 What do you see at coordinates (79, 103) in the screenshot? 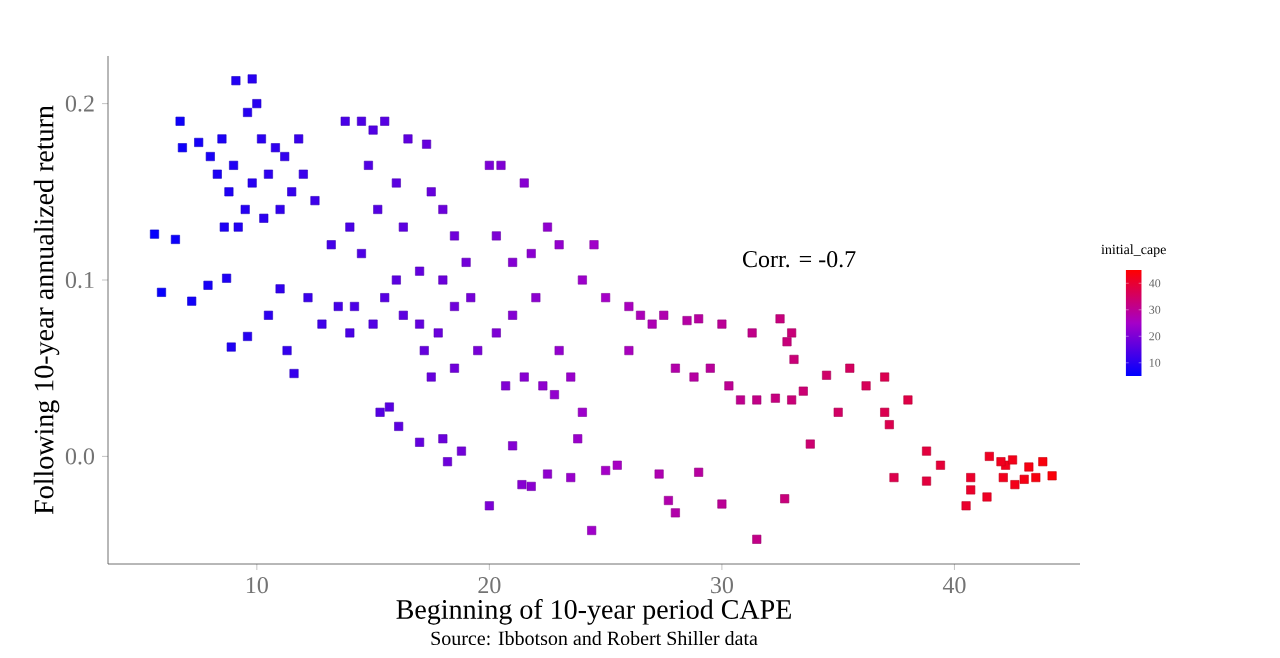
I see `y-tick-label: 0.2` at bounding box center [79, 103].